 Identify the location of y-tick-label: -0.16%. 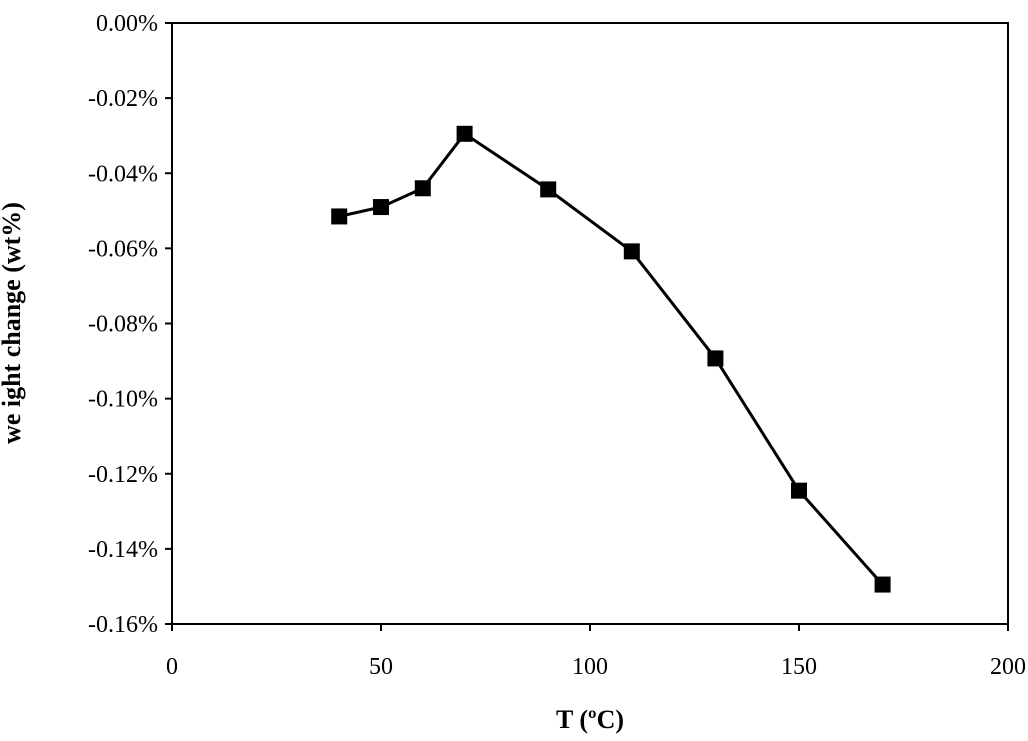
(123, 625).